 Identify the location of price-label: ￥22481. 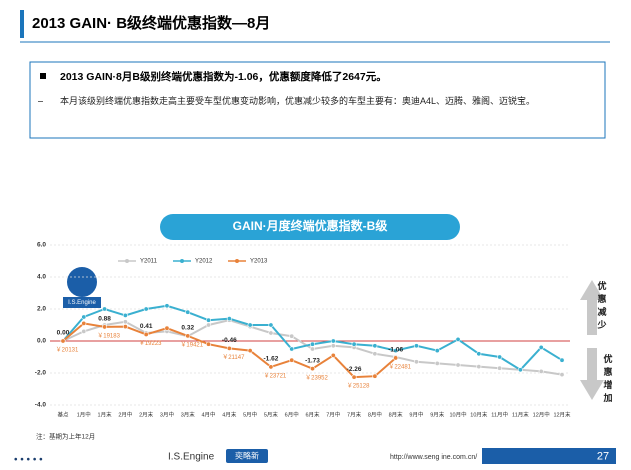
(399, 367).